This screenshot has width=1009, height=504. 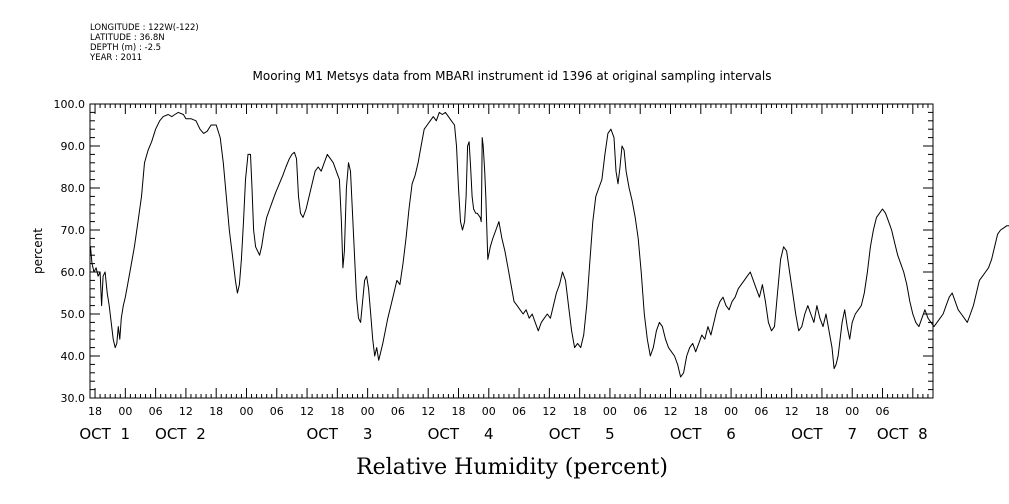 I want to click on y-tick-label: 40.0, so click(x=73, y=356).